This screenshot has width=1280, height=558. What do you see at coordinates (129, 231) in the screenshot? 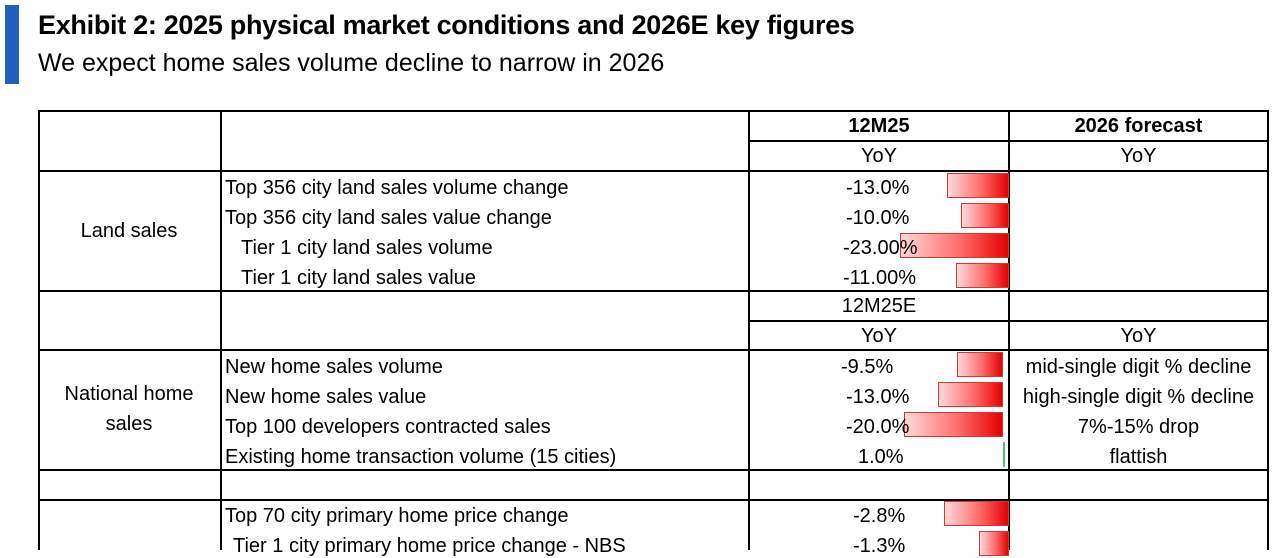
I see `group-land-sales: Land sales` at bounding box center [129, 231].